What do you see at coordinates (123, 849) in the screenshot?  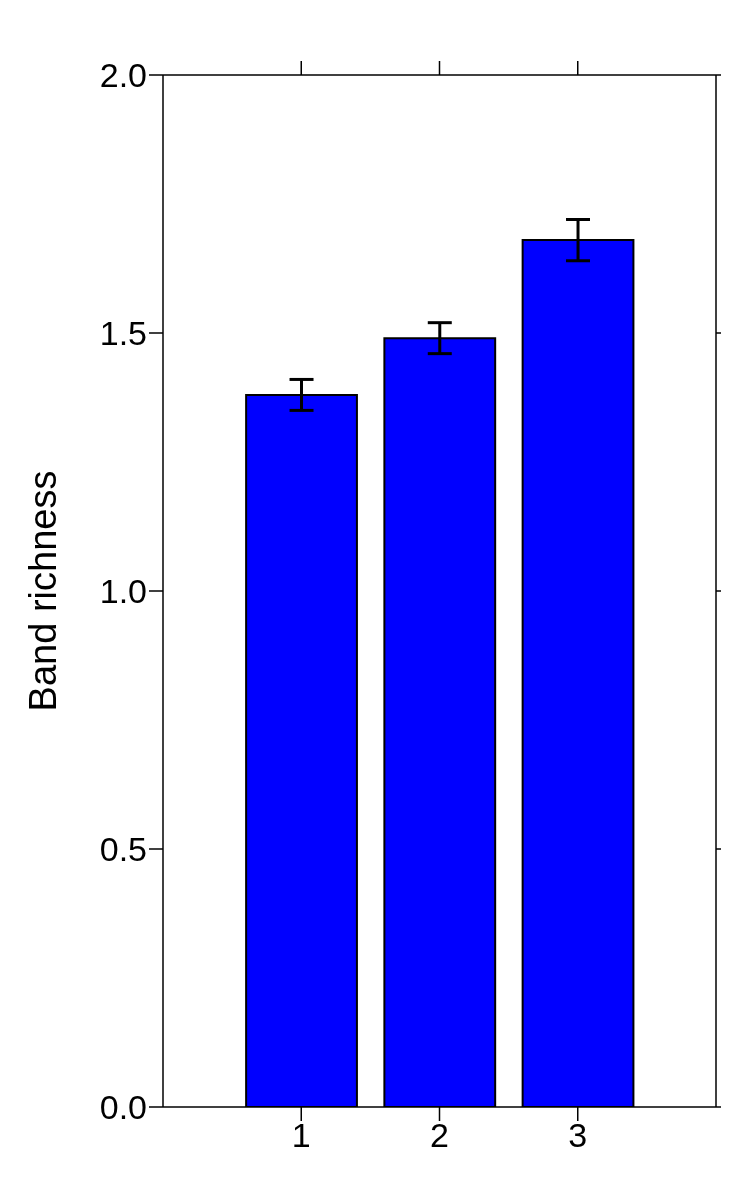 I see `y-tick-label: 0.5` at bounding box center [123, 849].